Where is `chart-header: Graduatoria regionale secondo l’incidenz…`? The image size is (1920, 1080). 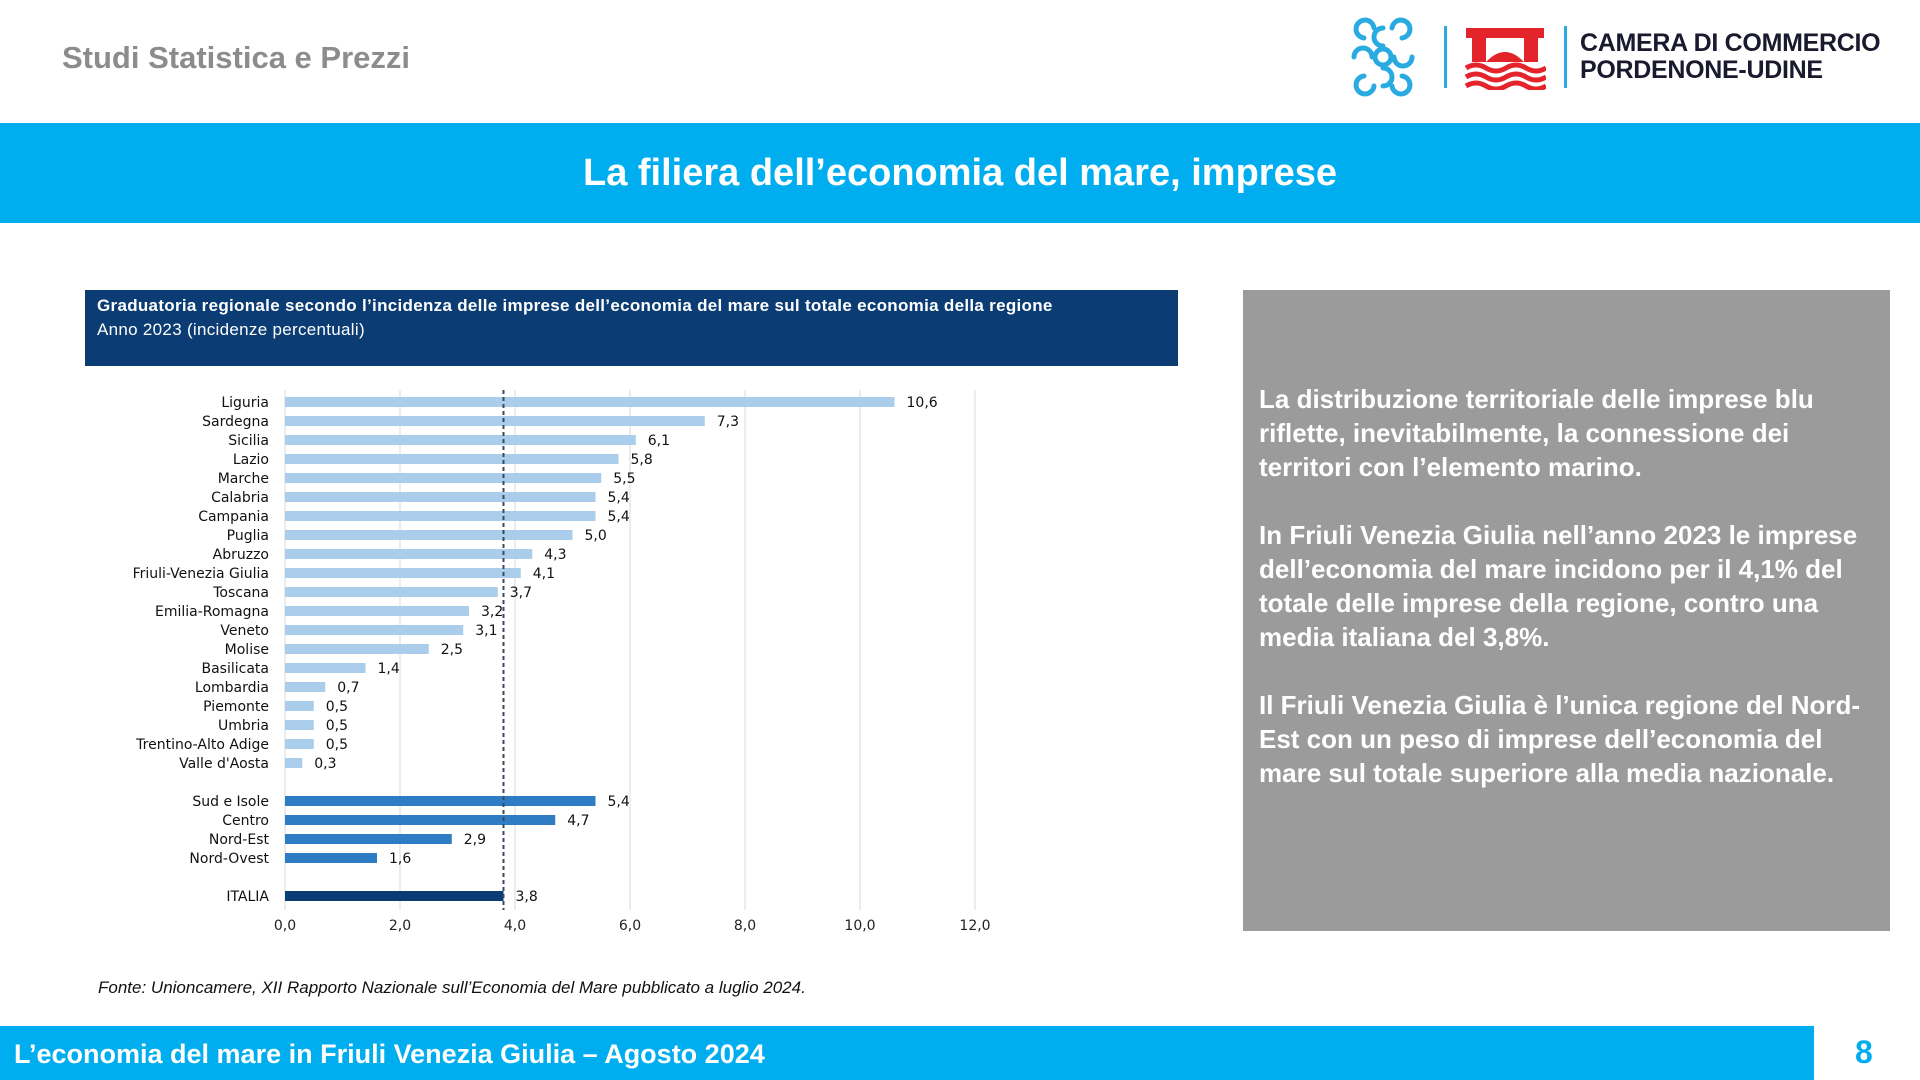 chart-header: Graduatoria regionale secondo l’incidenz… is located at coordinates (631, 328).